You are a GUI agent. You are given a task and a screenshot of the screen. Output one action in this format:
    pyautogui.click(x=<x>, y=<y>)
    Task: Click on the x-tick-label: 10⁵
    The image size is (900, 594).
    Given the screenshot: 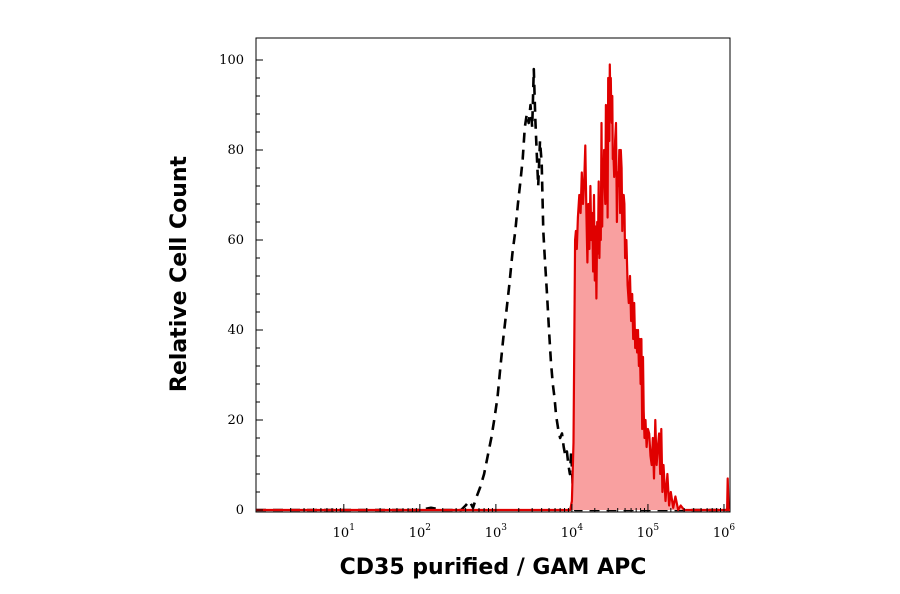 What is the action you would take?
    pyautogui.click(x=648, y=532)
    